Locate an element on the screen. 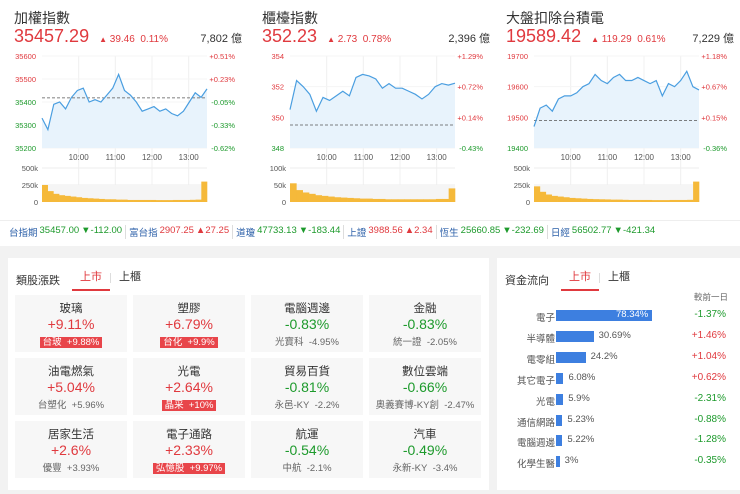  ticker-item: 道瓊 47733.13 ▼-183.44 is located at coordinates (289, 231).